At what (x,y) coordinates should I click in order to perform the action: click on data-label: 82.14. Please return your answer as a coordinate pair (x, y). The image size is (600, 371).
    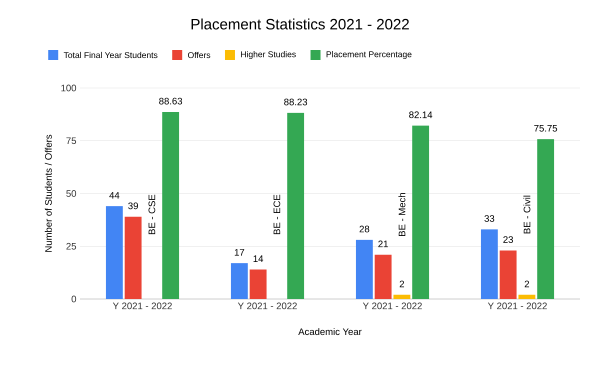
    Looking at the image, I should click on (420, 114).